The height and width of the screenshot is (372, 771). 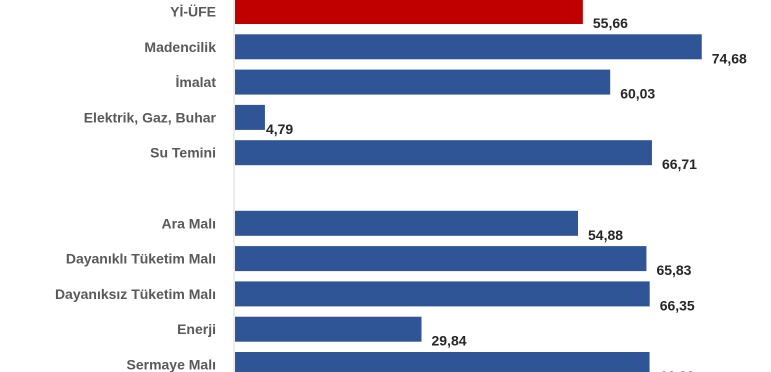 I want to click on category-label: Sermaye Malı, so click(x=172, y=364).